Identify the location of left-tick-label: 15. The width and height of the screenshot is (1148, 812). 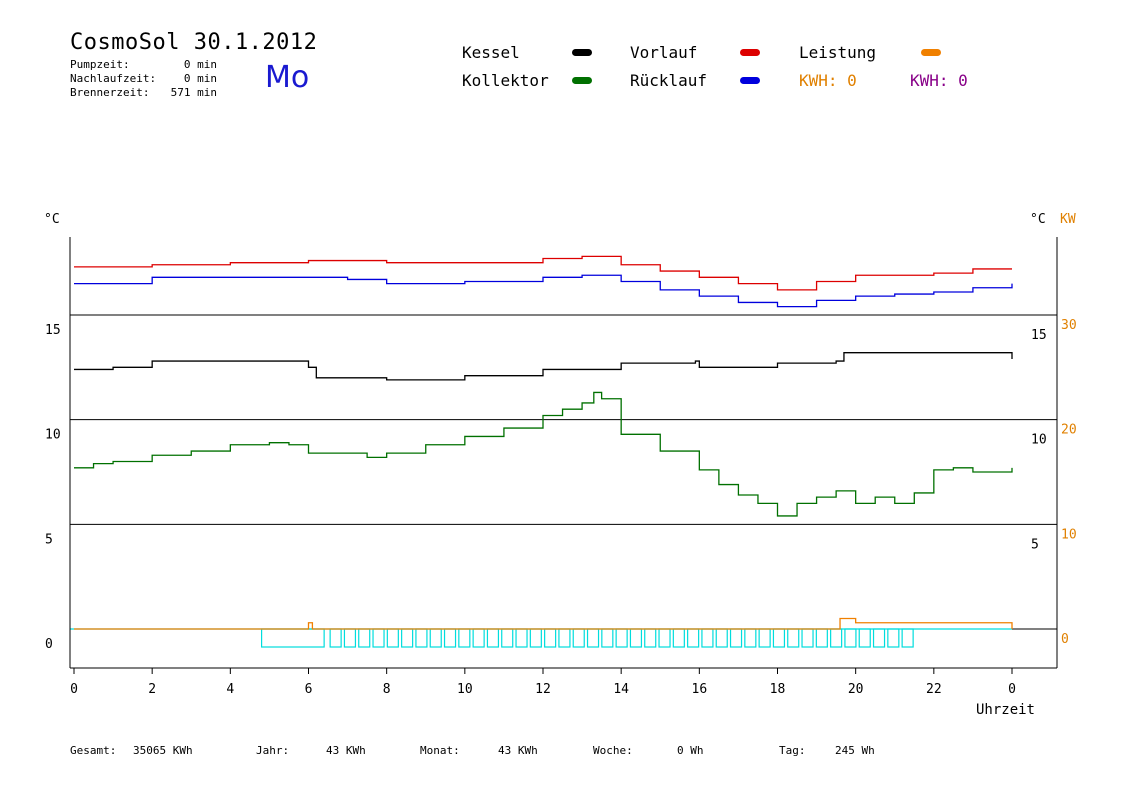
(53, 330).